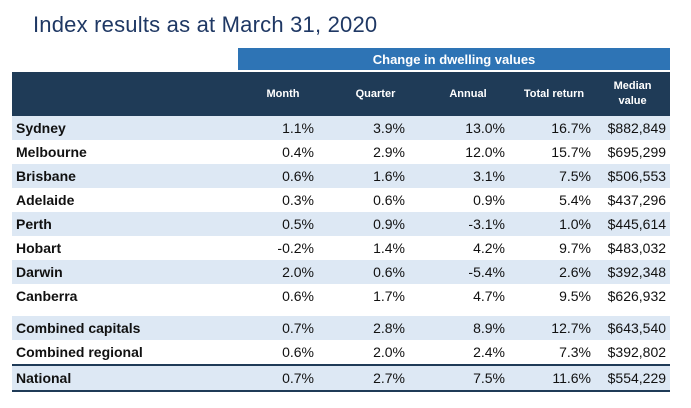 Image resolution: width=691 pixels, height=408 pixels. I want to click on region-cell: Melbourne, so click(125, 152).